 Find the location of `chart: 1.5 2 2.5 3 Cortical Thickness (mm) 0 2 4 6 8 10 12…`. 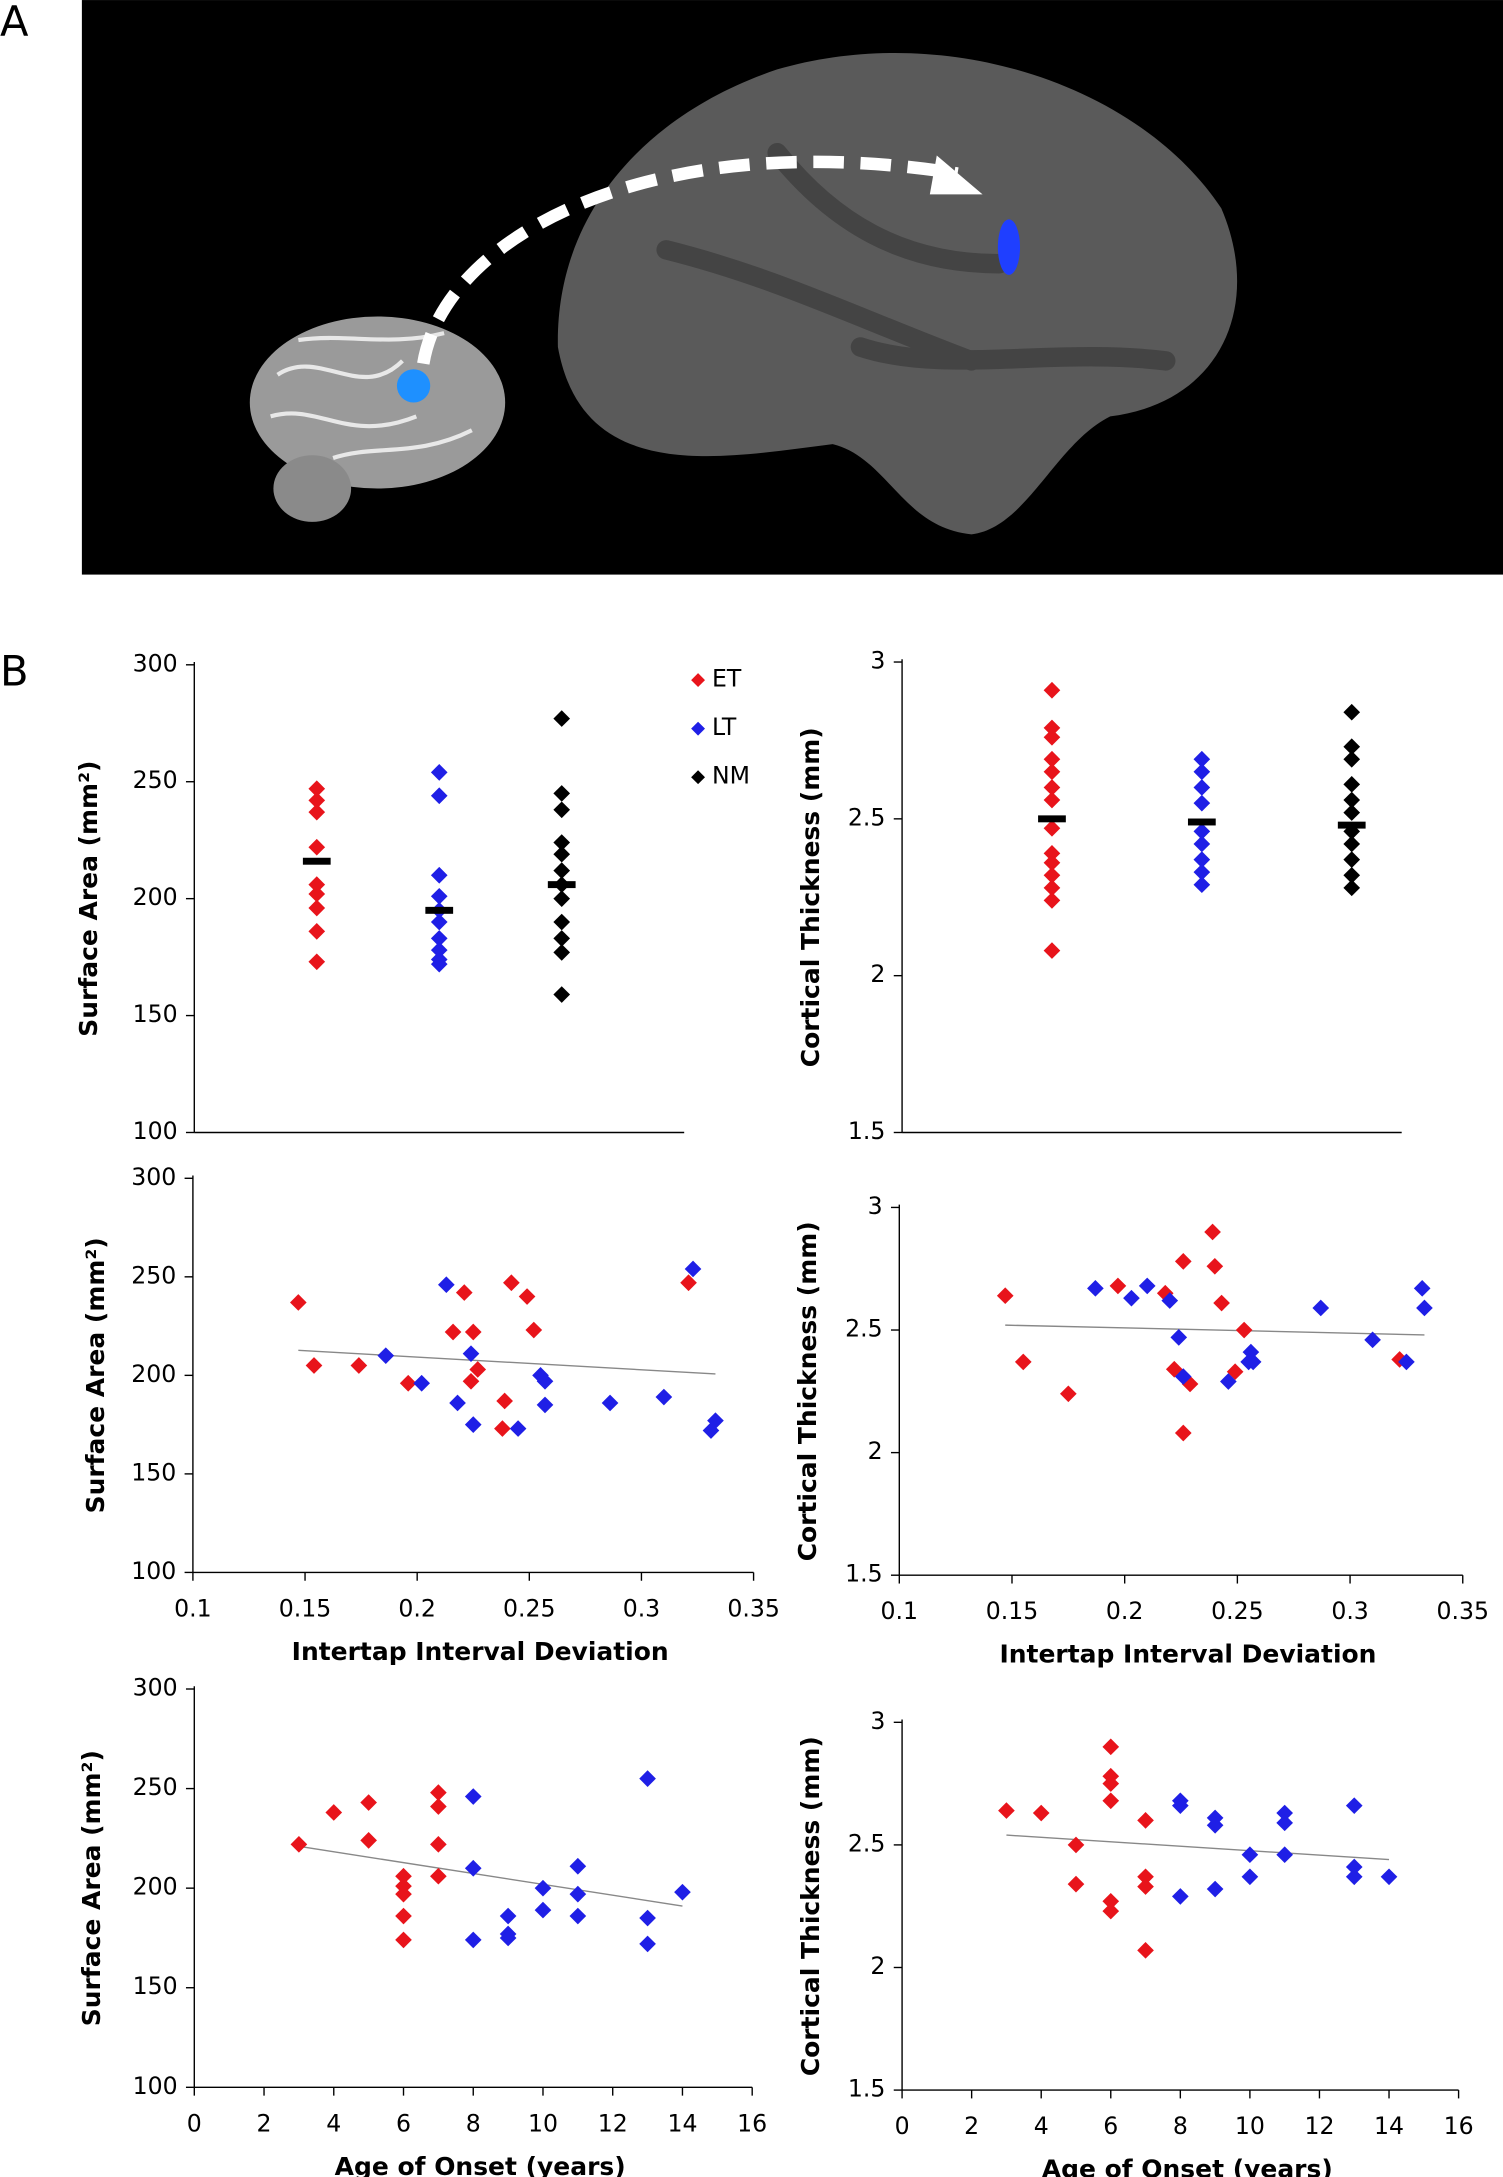

chart: 1.5 2 2.5 3 Cortical Thickness (mm) 0 2 4 6 8 10 12… is located at coordinates (1135, 1942).